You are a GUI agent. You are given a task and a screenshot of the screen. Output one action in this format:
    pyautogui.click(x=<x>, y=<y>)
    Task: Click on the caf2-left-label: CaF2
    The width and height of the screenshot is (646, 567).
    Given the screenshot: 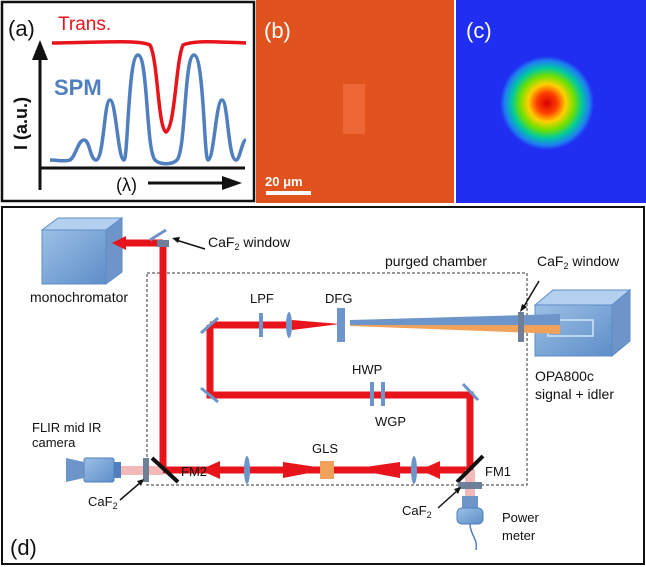 What is the action you would take?
    pyautogui.click(x=103, y=502)
    